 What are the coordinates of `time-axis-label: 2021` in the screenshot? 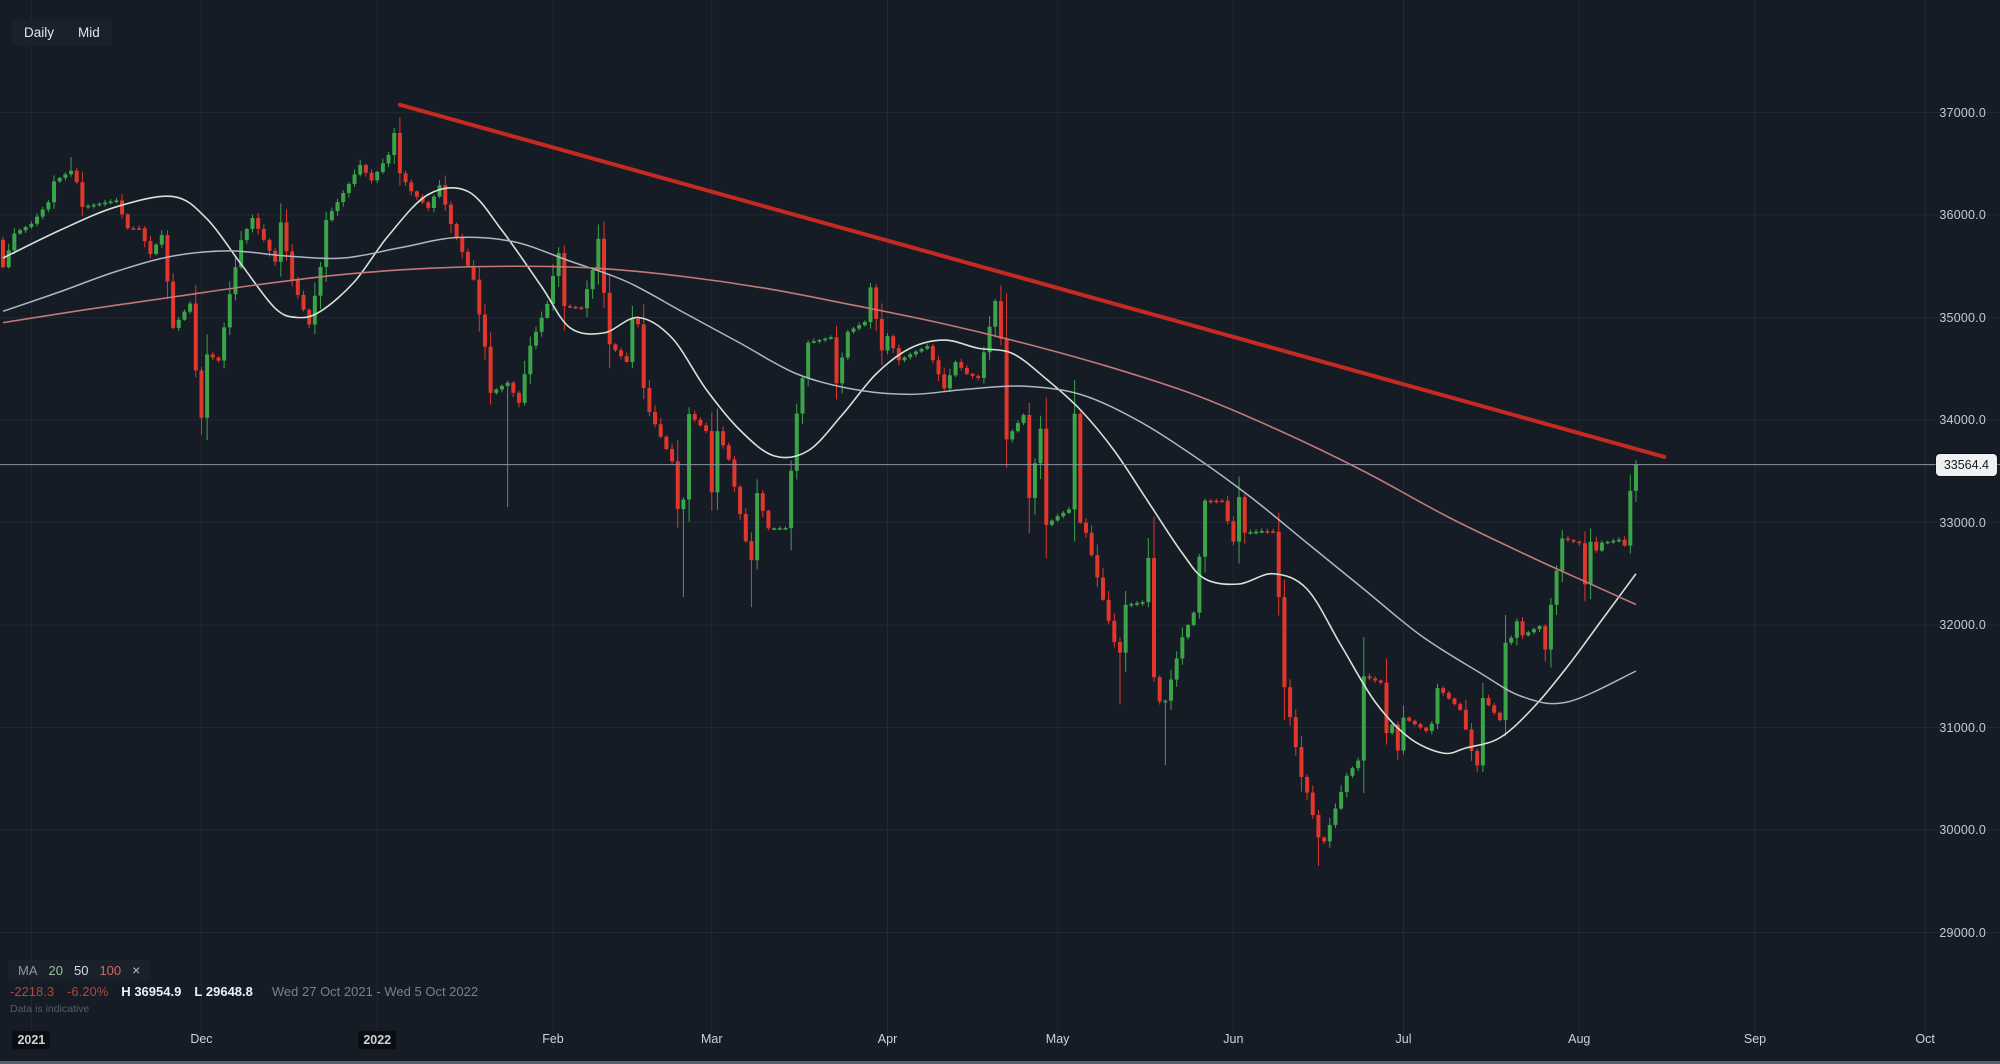 It's located at (31, 1040).